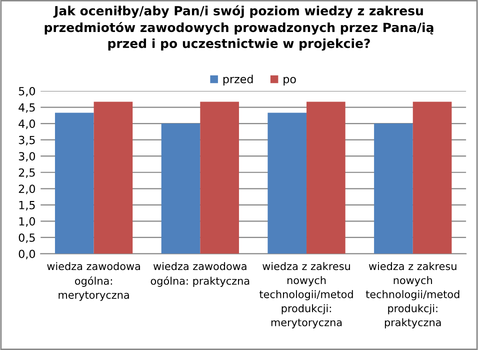 This screenshot has height=350, width=478. What do you see at coordinates (93, 281) in the screenshot?
I see `x-tick-label: wiedza zawodowa ogólna: merytoryczna` at bounding box center [93, 281].